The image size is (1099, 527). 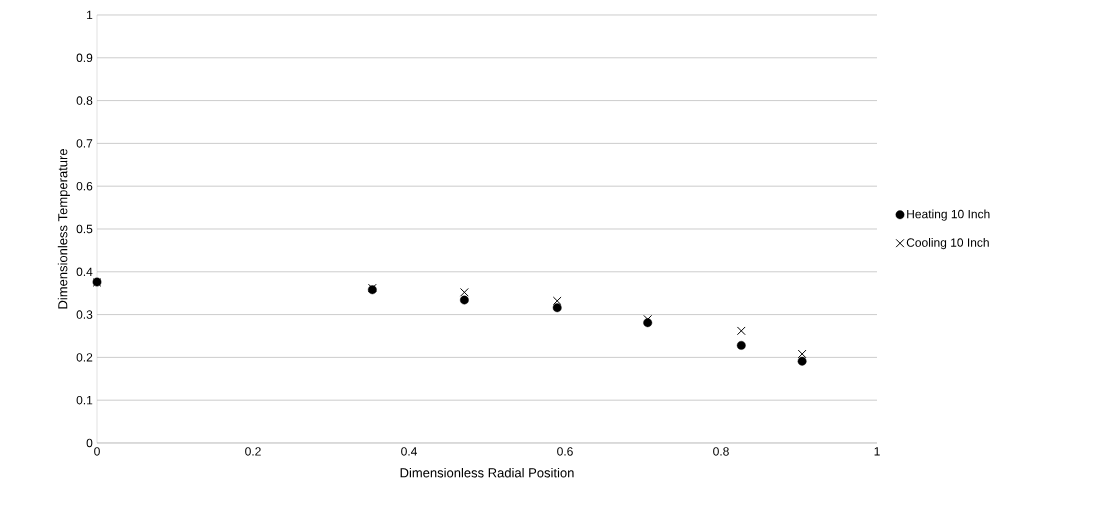 What do you see at coordinates (84, 186) in the screenshot?
I see `y-tick-label: 0.6` at bounding box center [84, 186].